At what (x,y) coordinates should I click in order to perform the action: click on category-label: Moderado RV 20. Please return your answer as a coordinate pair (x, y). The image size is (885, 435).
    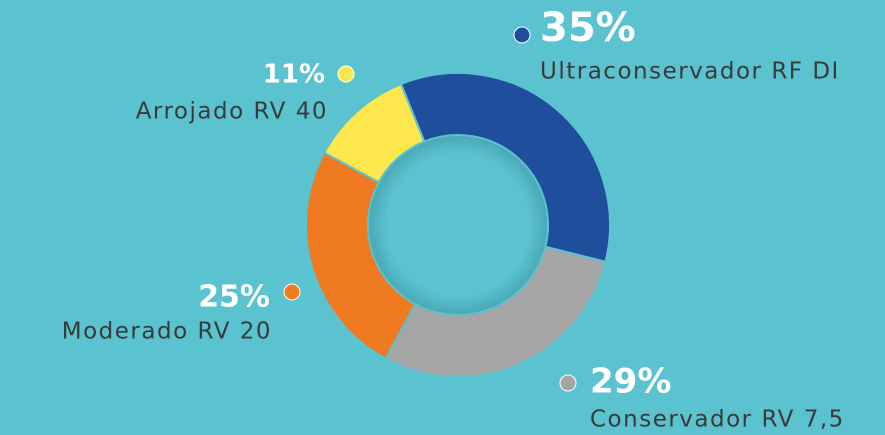
    Looking at the image, I should click on (167, 332).